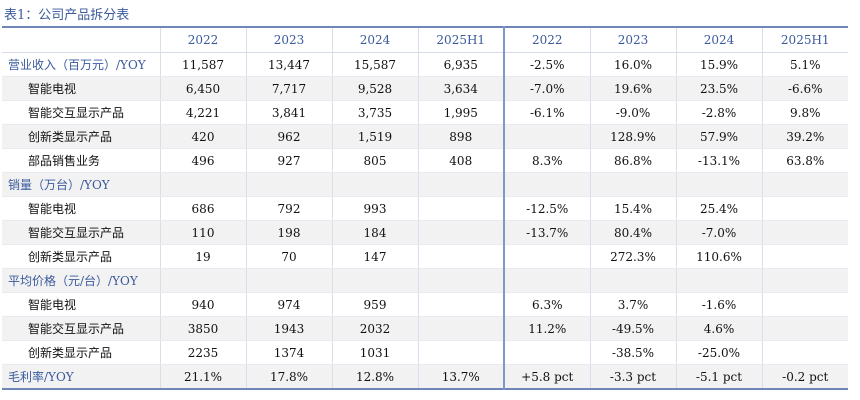  Describe the element at coordinates (718, 256) in the screenshot. I see `yoy-cell: 110.6%` at that location.